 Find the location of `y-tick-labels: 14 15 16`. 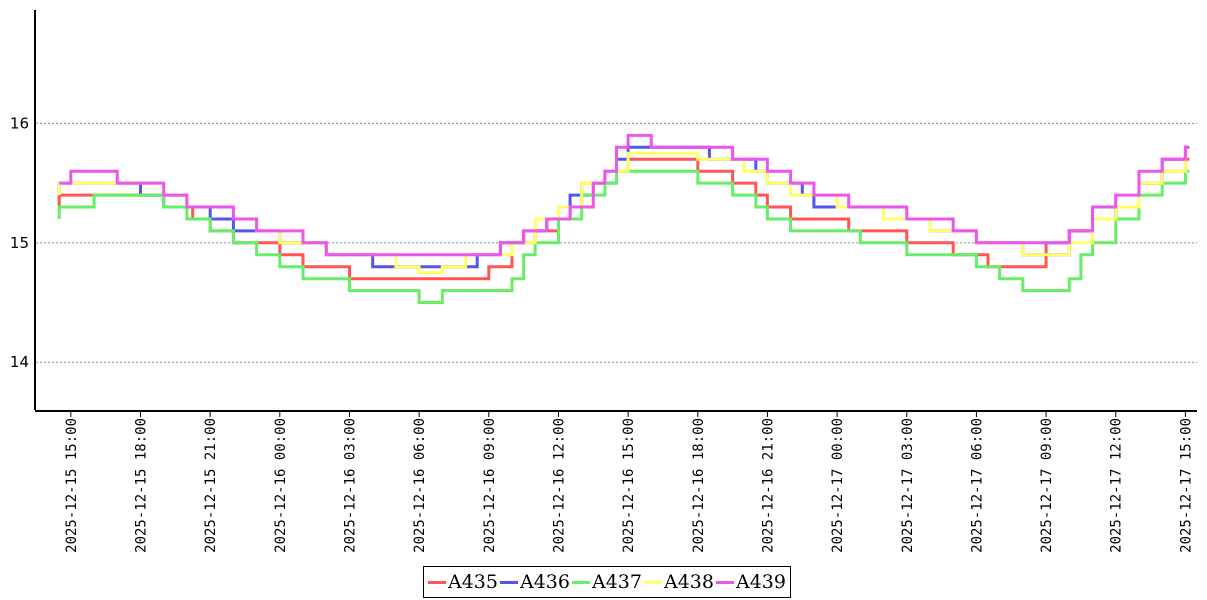

y-tick-labels: 14 15 16 is located at coordinates (19, 242).